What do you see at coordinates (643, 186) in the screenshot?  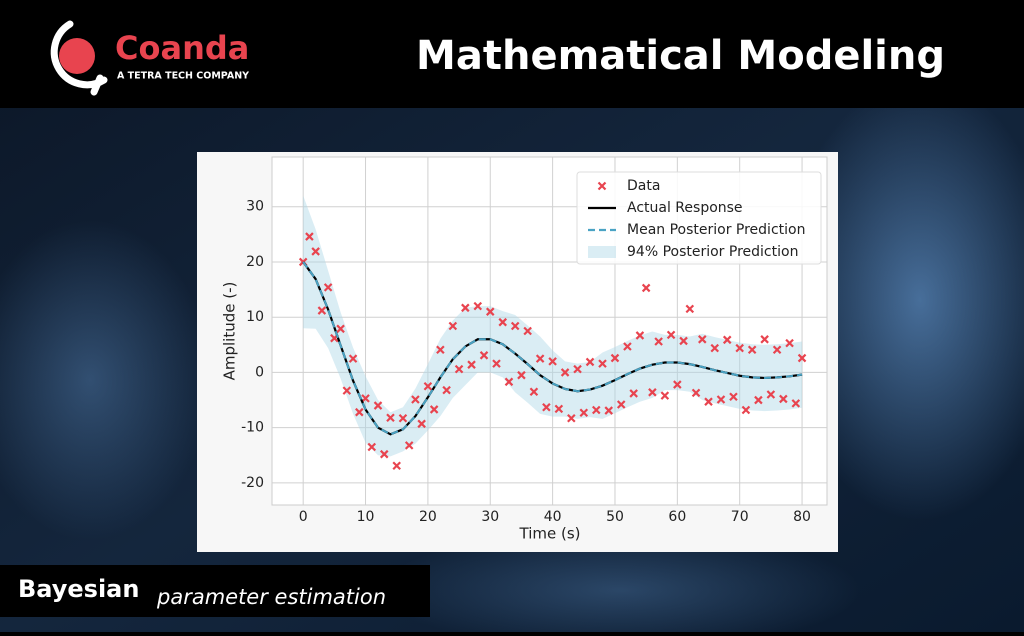 I see `legend-label: Data` at bounding box center [643, 186].